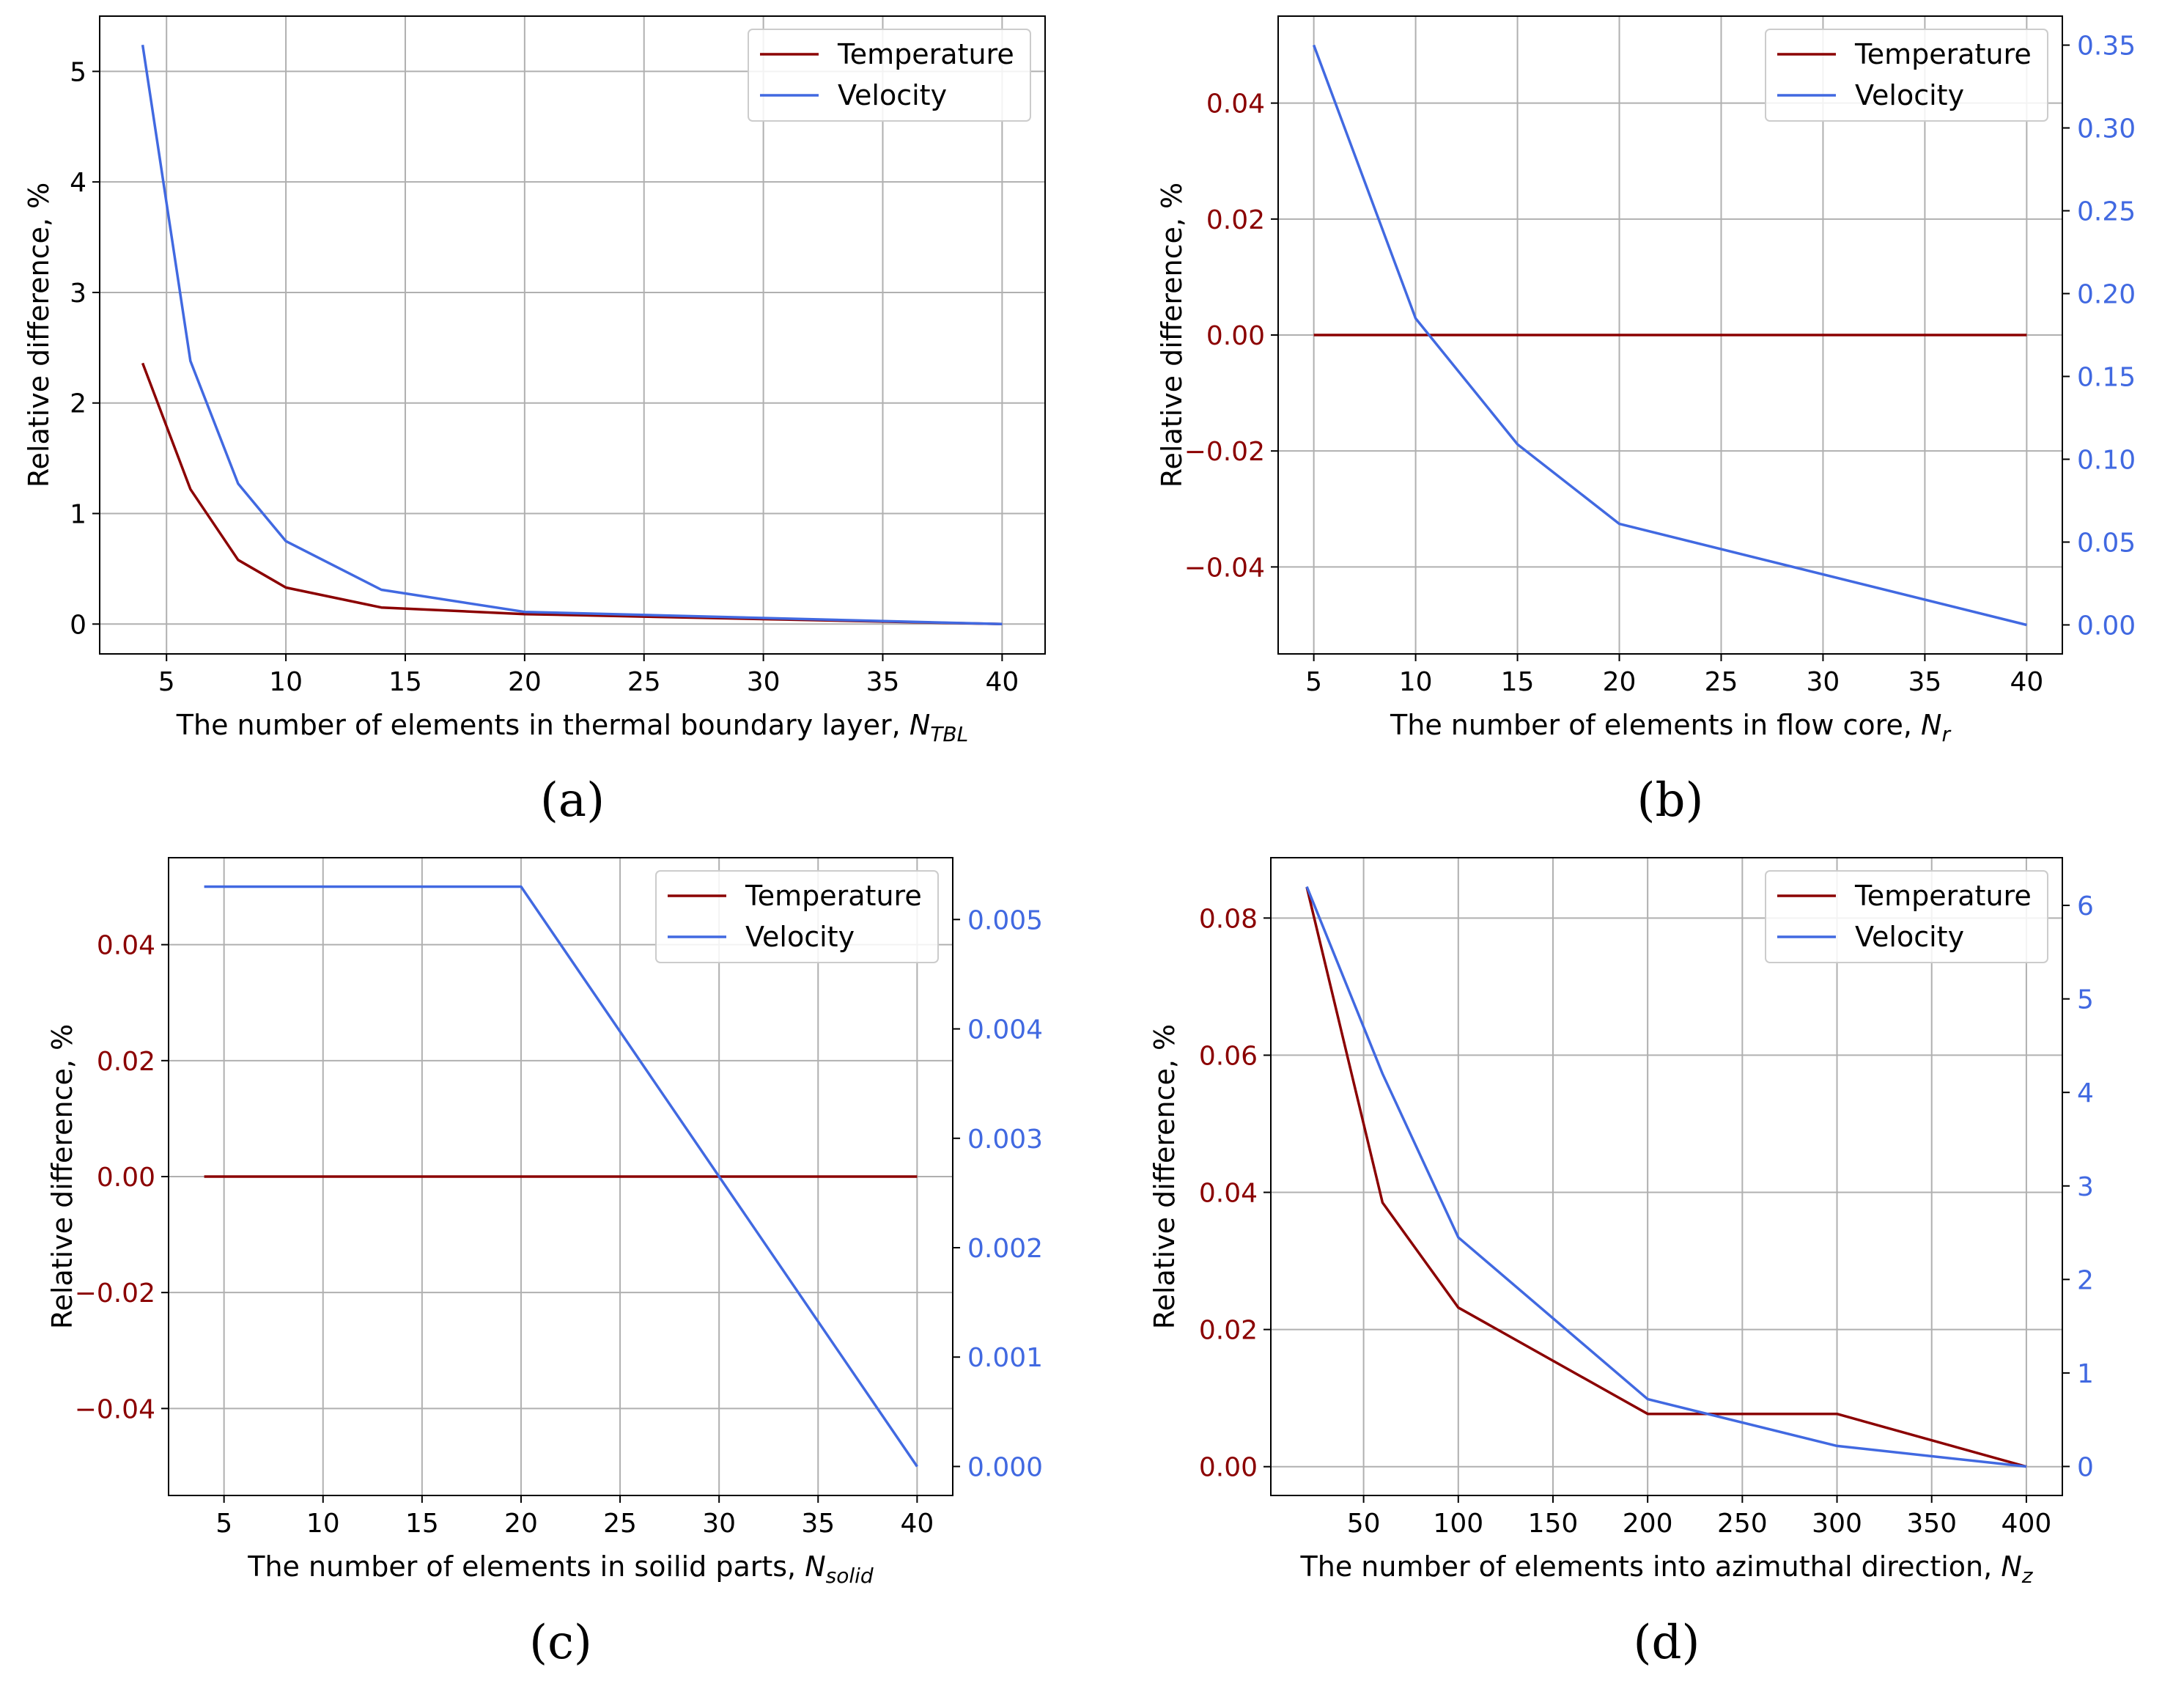 Image resolution: width=2184 pixels, height=1700 pixels. Describe the element at coordinates (1005, 920) in the screenshot. I see `y2-tick-label: 0.005` at that location.